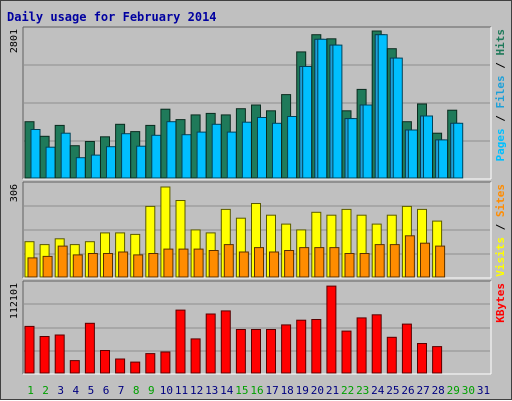 The image size is (512, 401). I want to click on max-label: 112101, so click(14, 301).